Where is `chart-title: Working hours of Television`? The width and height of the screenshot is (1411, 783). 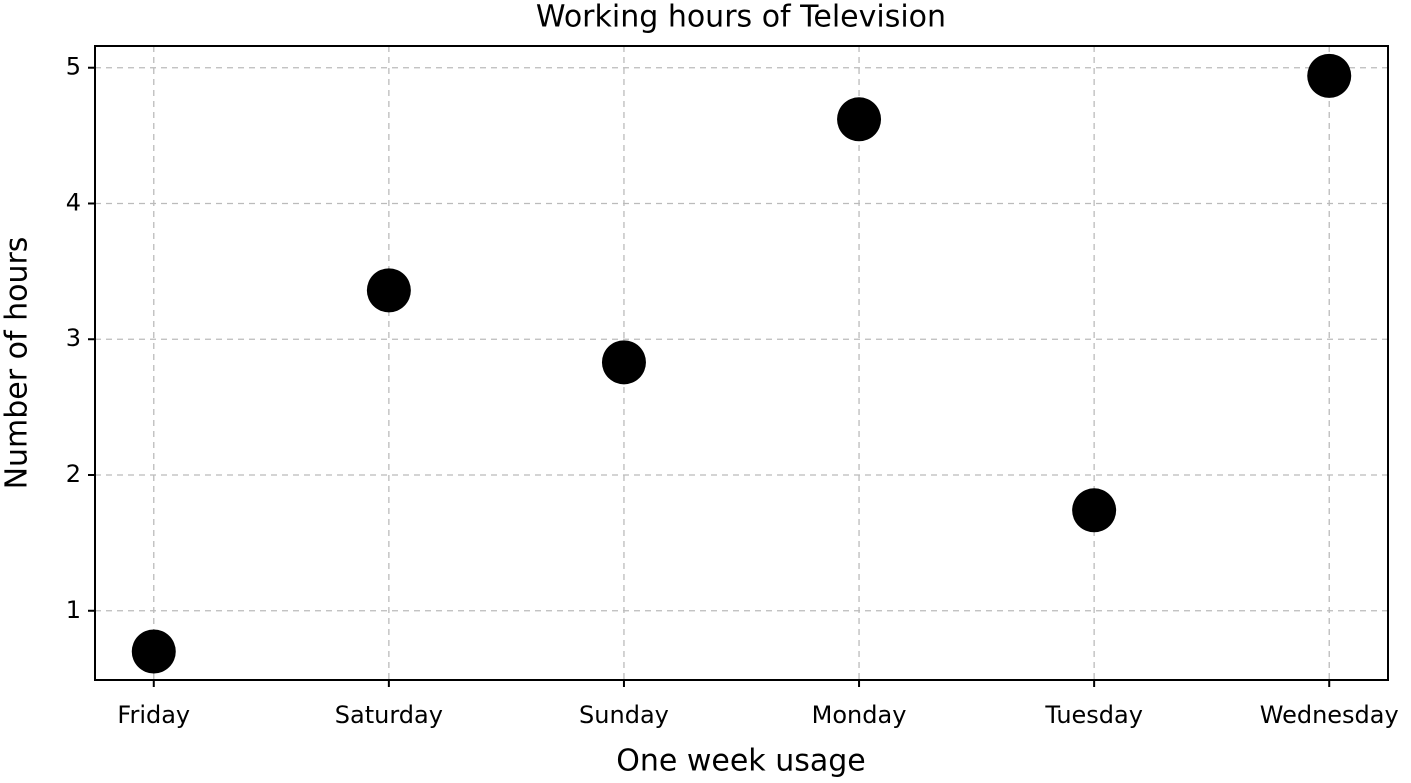 chart-title: Working hours of Television is located at coordinates (741, 17).